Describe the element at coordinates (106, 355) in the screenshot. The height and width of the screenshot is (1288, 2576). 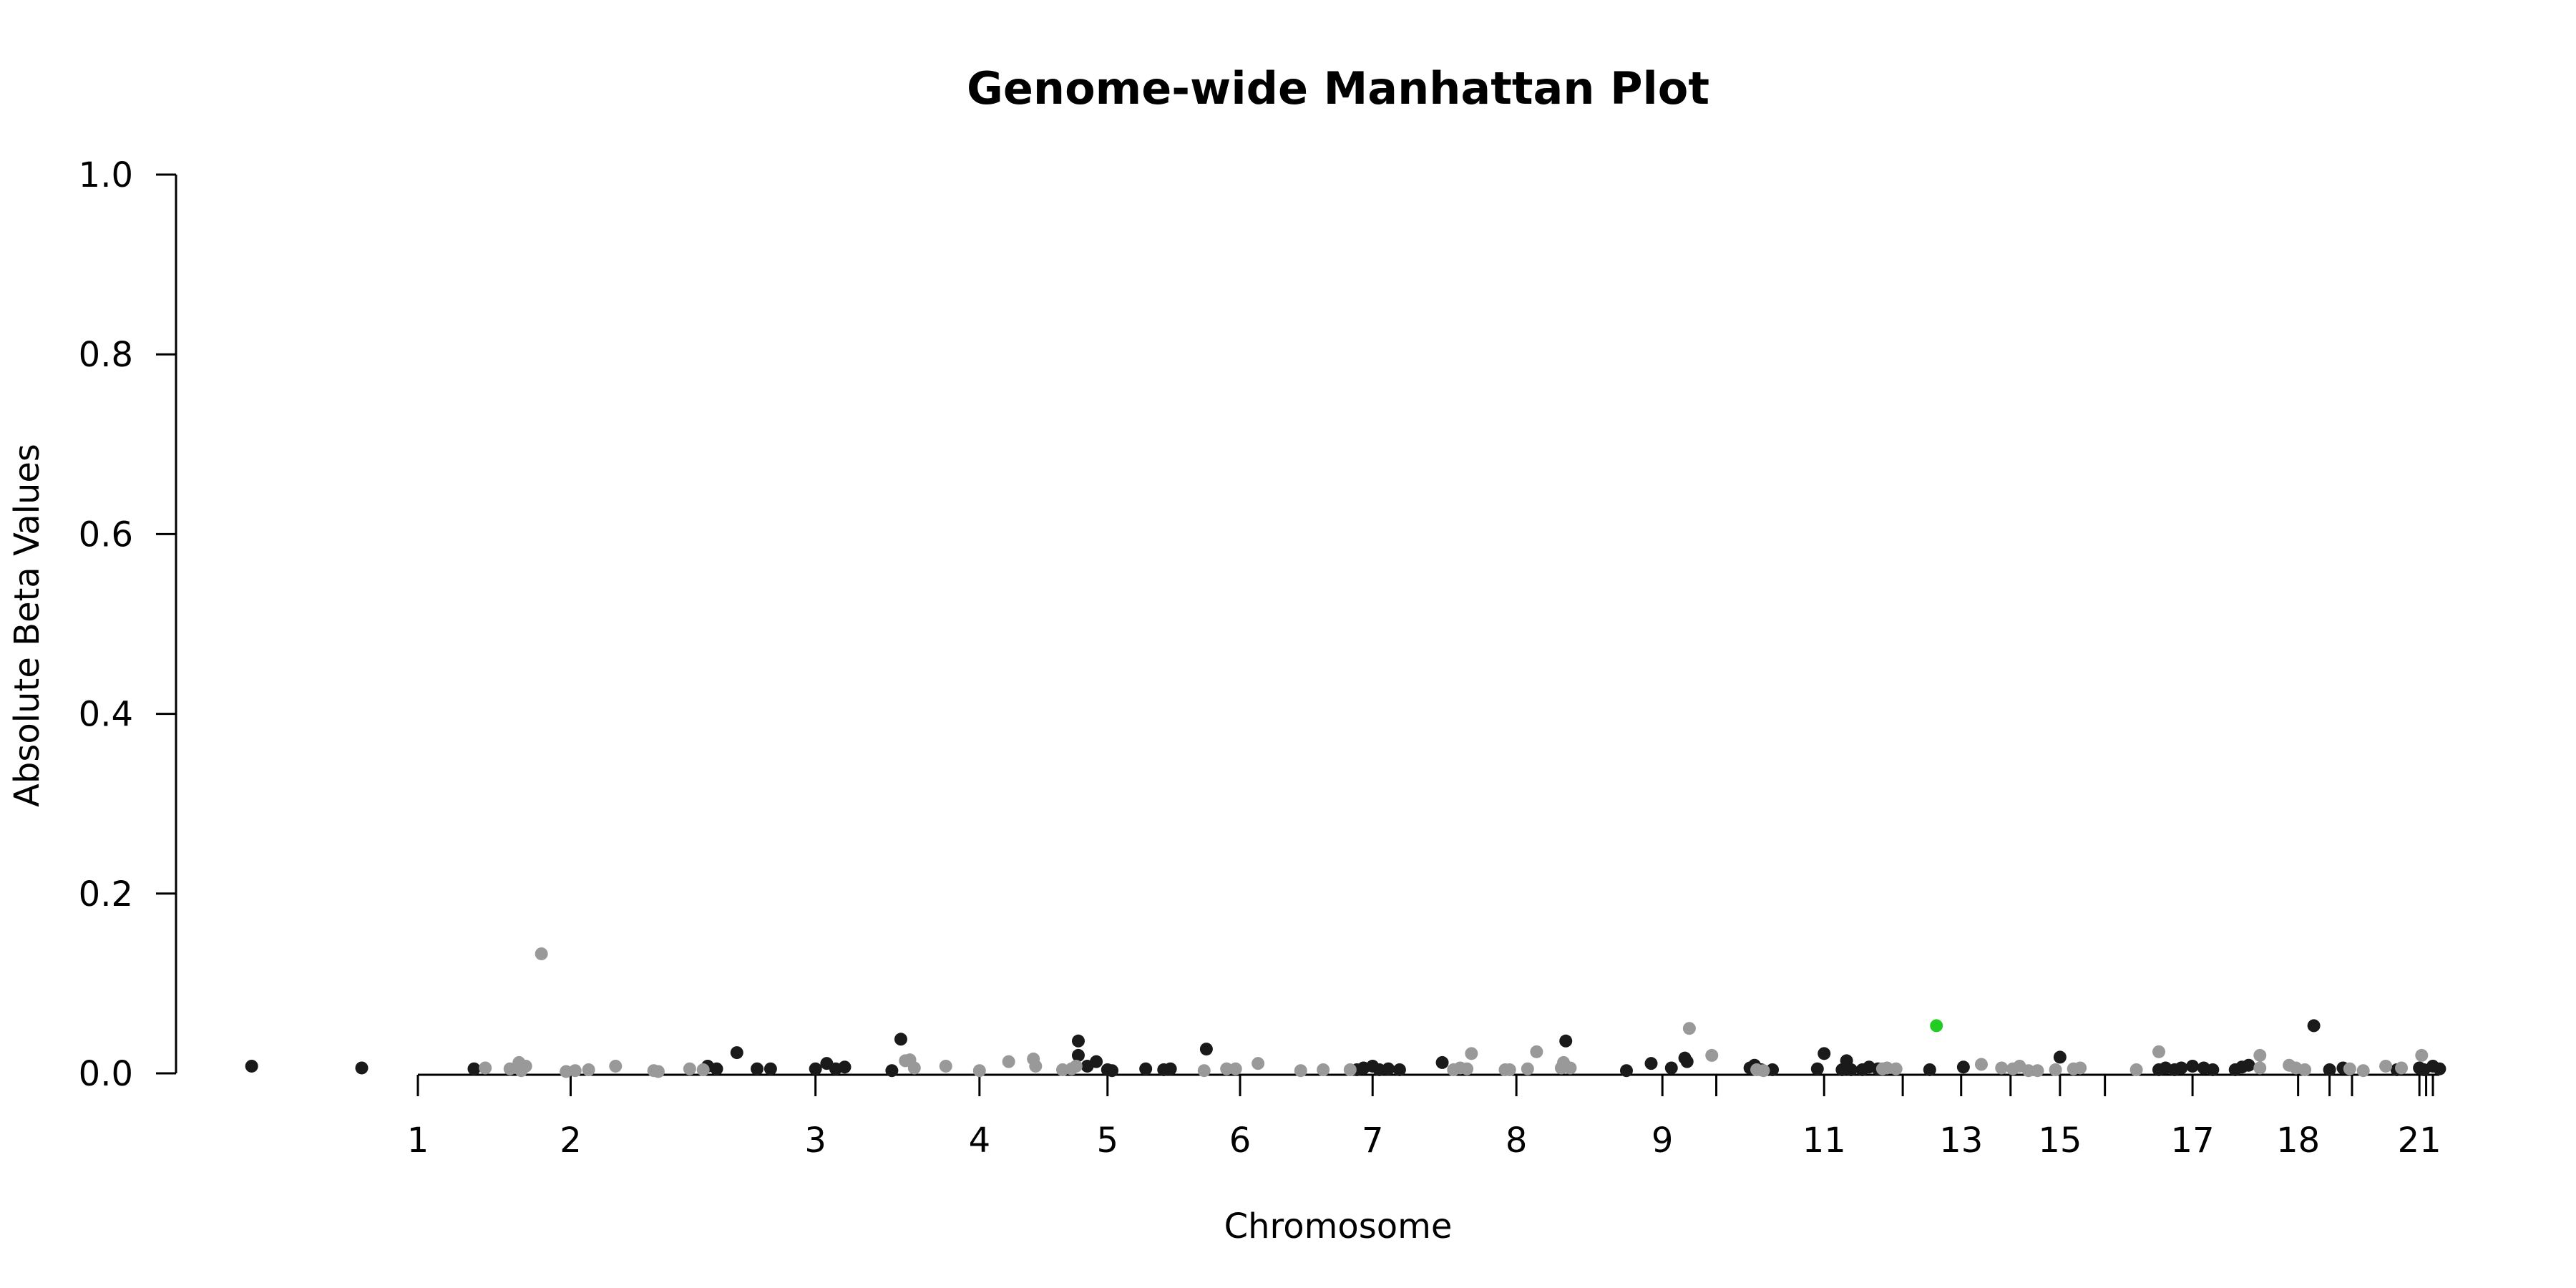
I see `y-tick-label: 0.8` at that location.